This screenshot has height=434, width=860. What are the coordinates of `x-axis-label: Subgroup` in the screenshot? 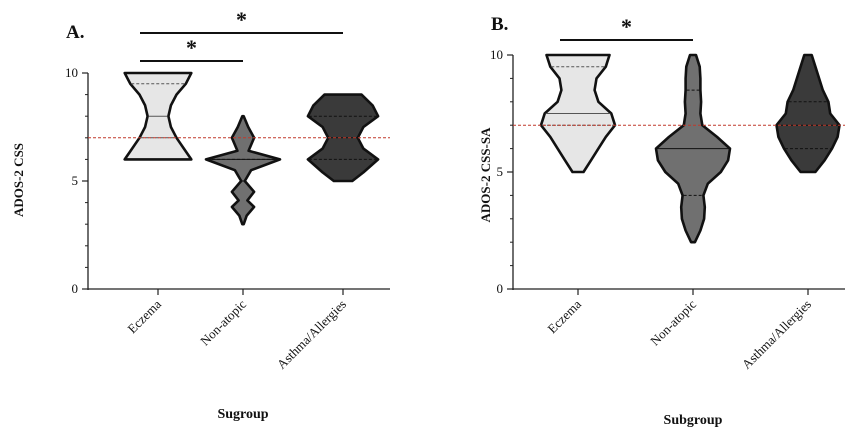 It's located at (693, 420).